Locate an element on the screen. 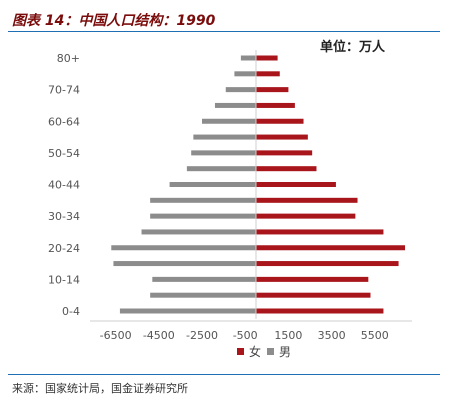 This screenshot has width=452, height=401. bar-male-80+ is located at coordinates (248, 58).